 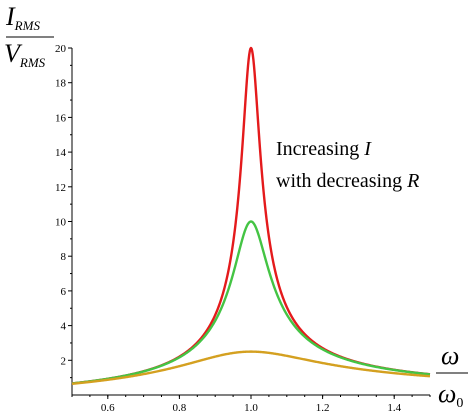 What do you see at coordinates (320, 149) in the screenshot?
I see `annotation-line1-text: Increasing` at bounding box center [320, 149].